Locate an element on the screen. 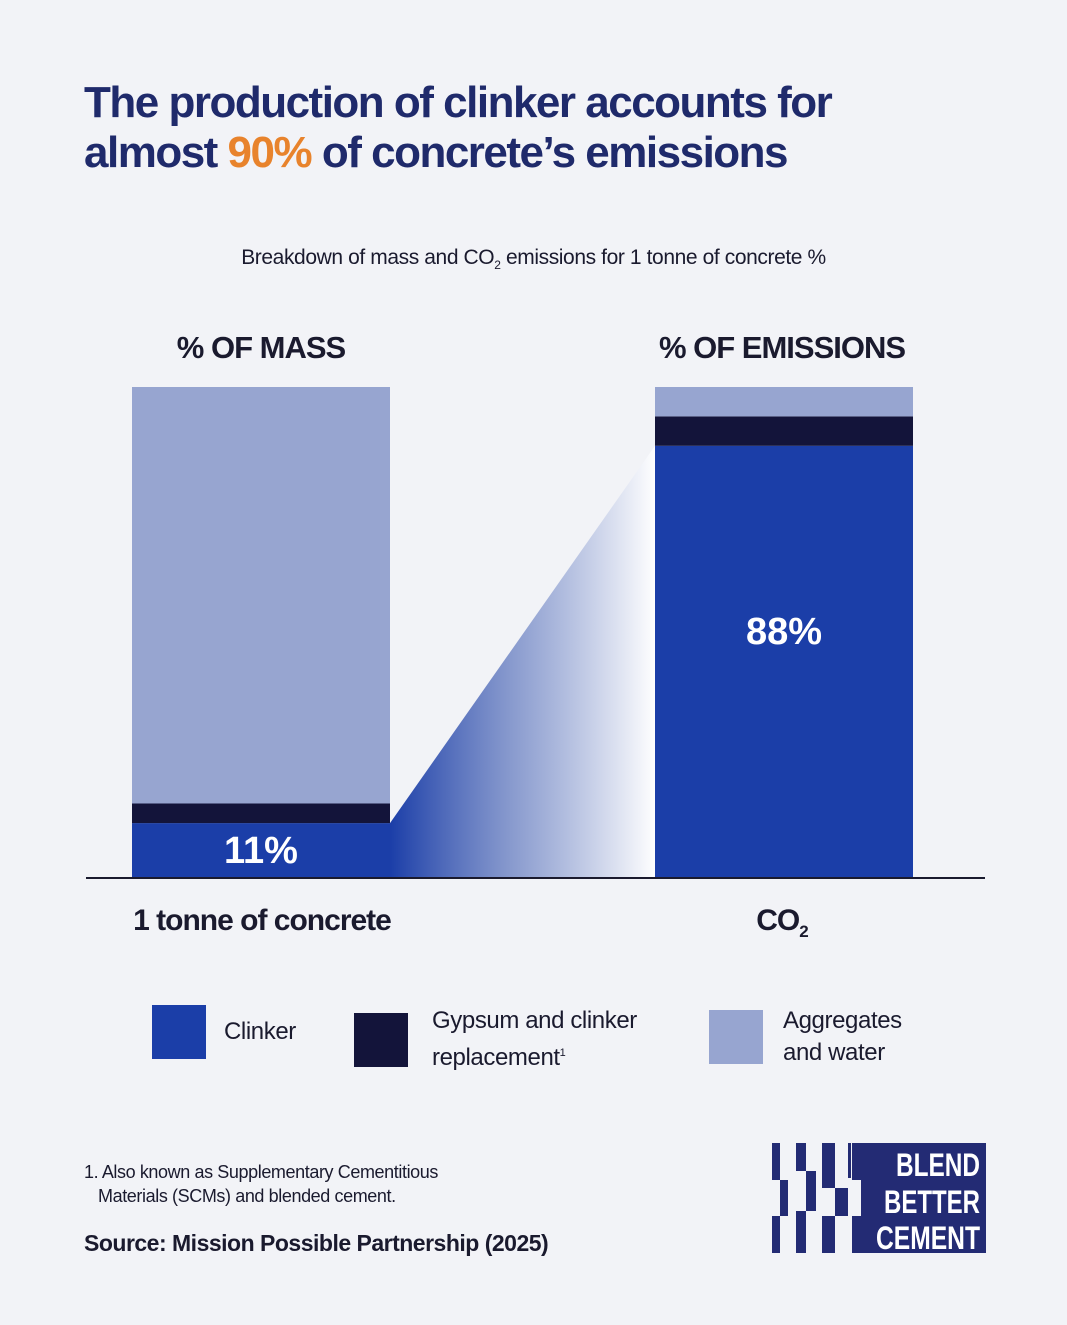 The height and width of the screenshot is (1325, 1067). legend-gypsum-footnote-mark: 1 is located at coordinates (562, 1053).